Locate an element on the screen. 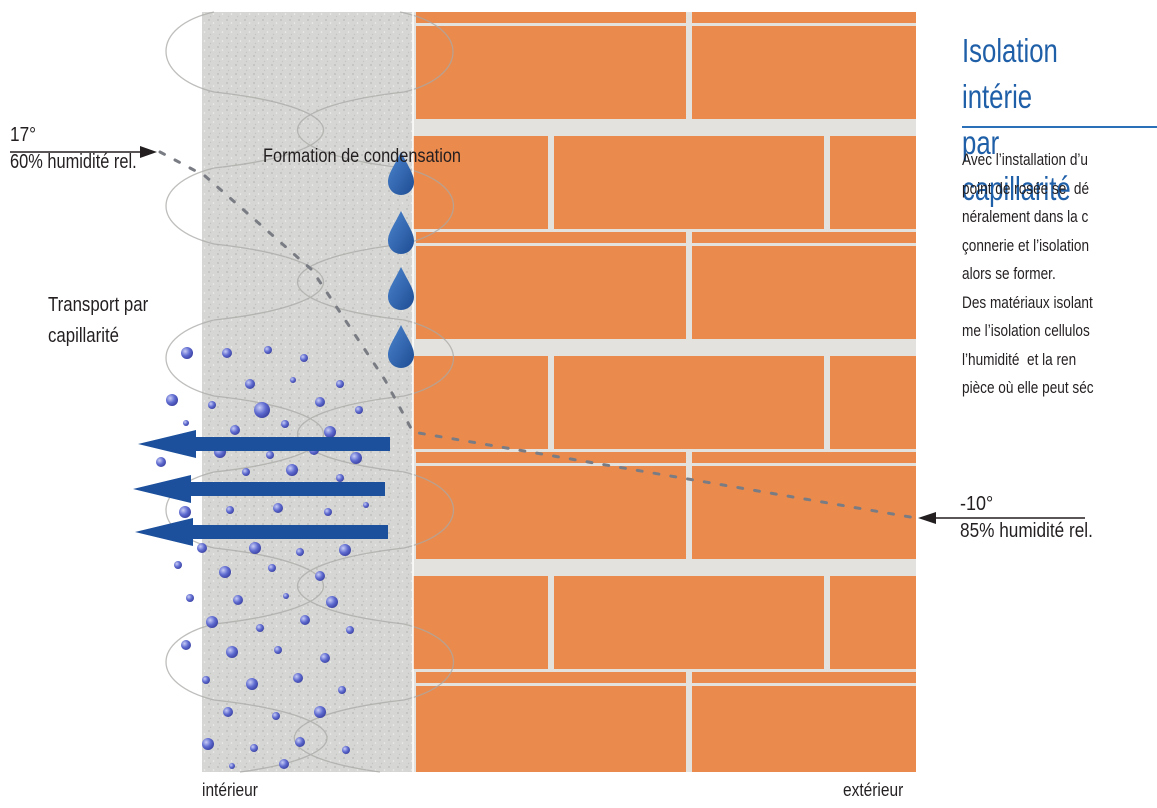 Image resolution: width=1157 pixels, height=808 pixels. exterior-label: extérieur is located at coordinates (873, 790).